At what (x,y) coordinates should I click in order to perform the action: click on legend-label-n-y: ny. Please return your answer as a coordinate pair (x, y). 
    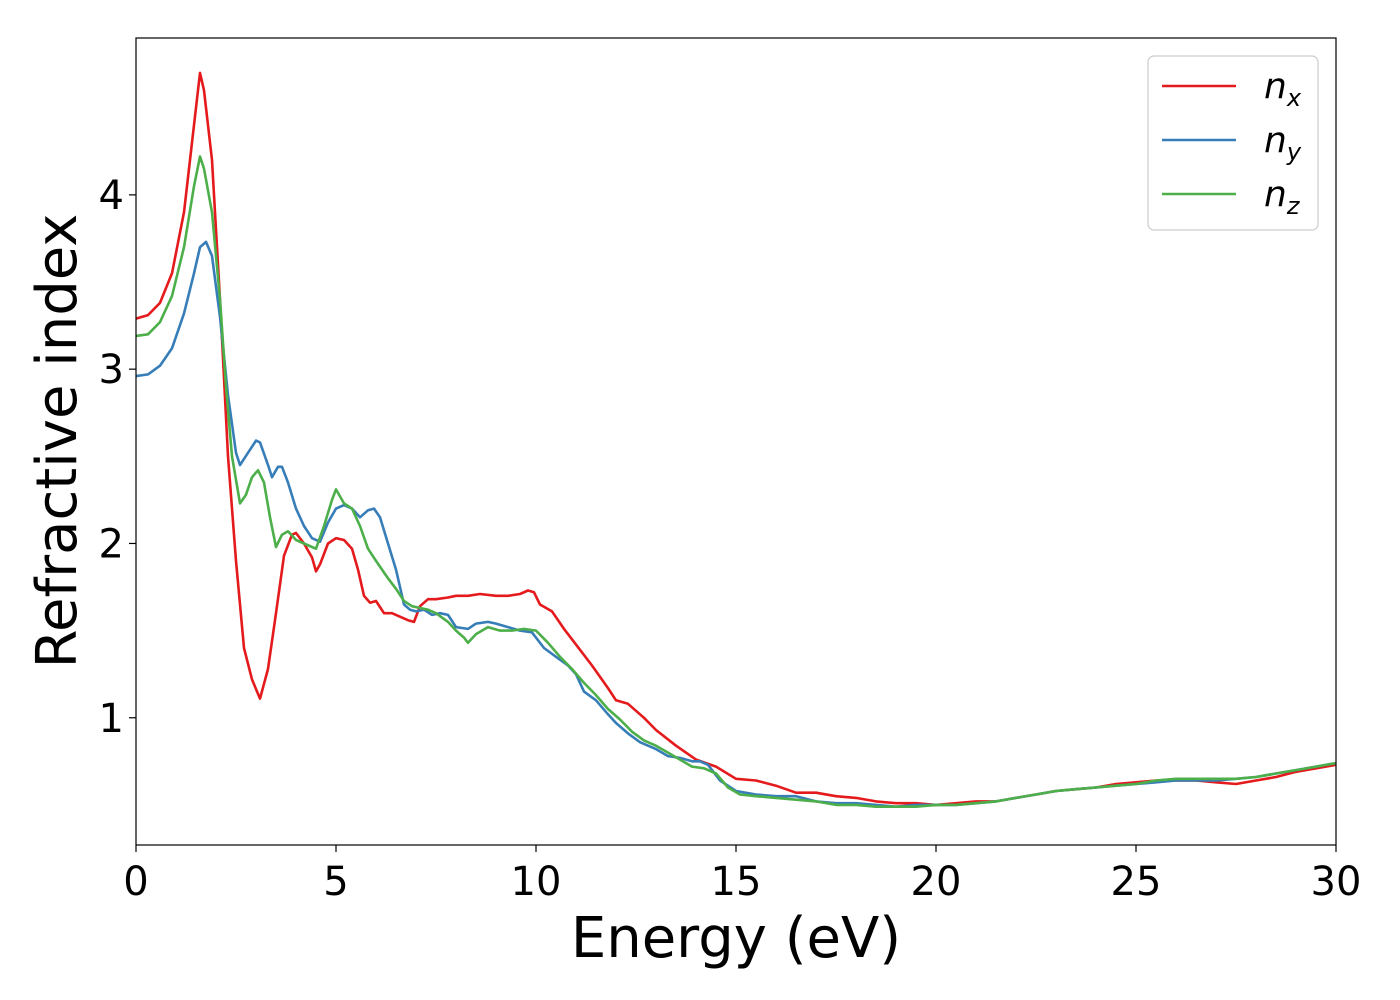
    Looking at the image, I should click on (1283, 143).